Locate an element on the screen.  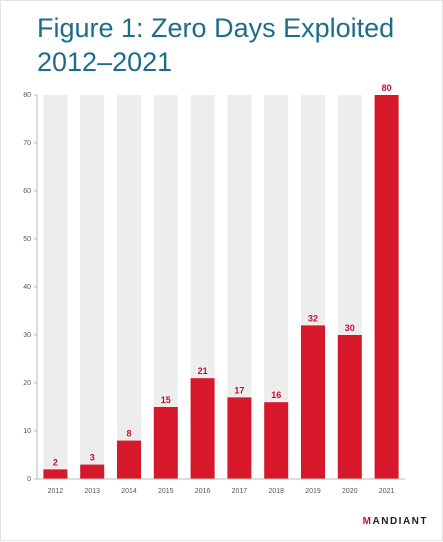
y-tick-label: 80 is located at coordinates (27, 95).